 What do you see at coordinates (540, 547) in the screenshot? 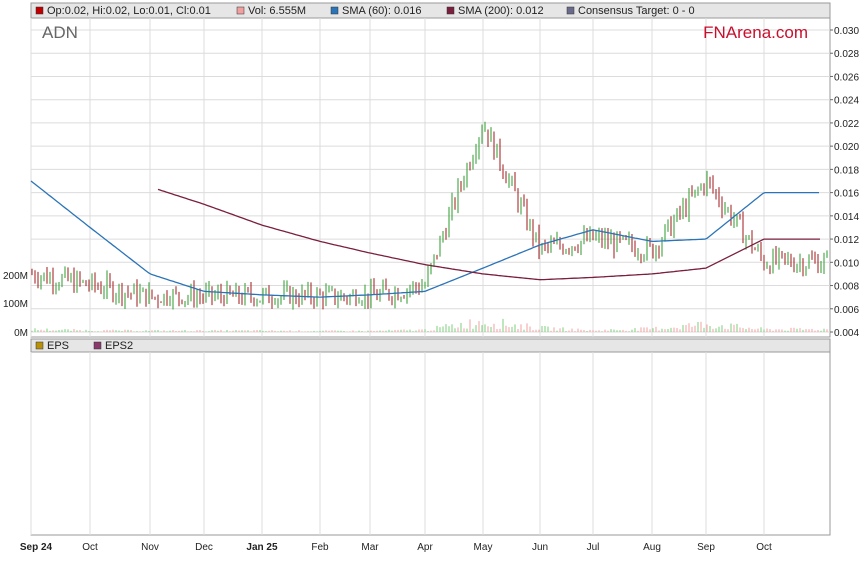
I see `x-tick-label: Jun` at bounding box center [540, 547].